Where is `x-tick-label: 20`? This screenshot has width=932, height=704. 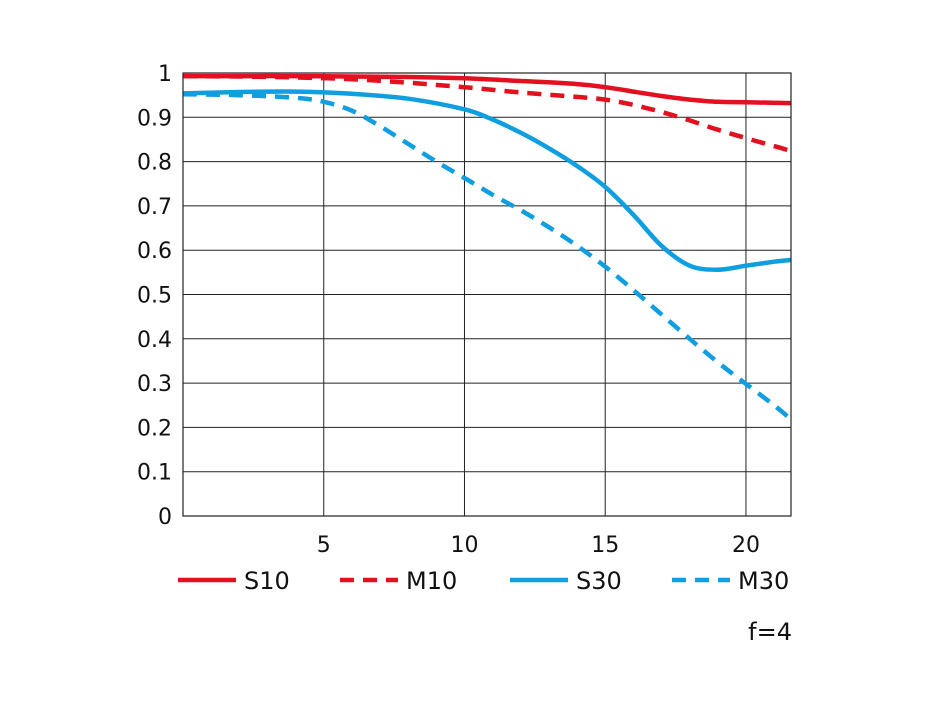 x-tick-label: 20 is located at coordinates (746, 545).